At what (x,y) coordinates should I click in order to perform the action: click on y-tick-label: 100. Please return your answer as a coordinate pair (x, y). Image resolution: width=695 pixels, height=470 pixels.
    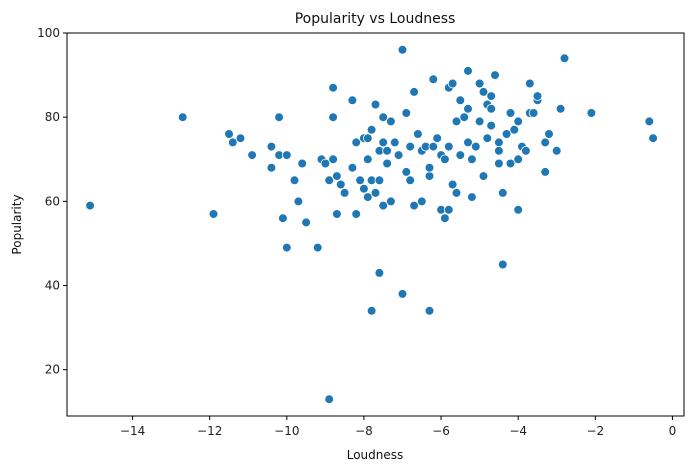
    Looking at the image, I should click on (48, 33).